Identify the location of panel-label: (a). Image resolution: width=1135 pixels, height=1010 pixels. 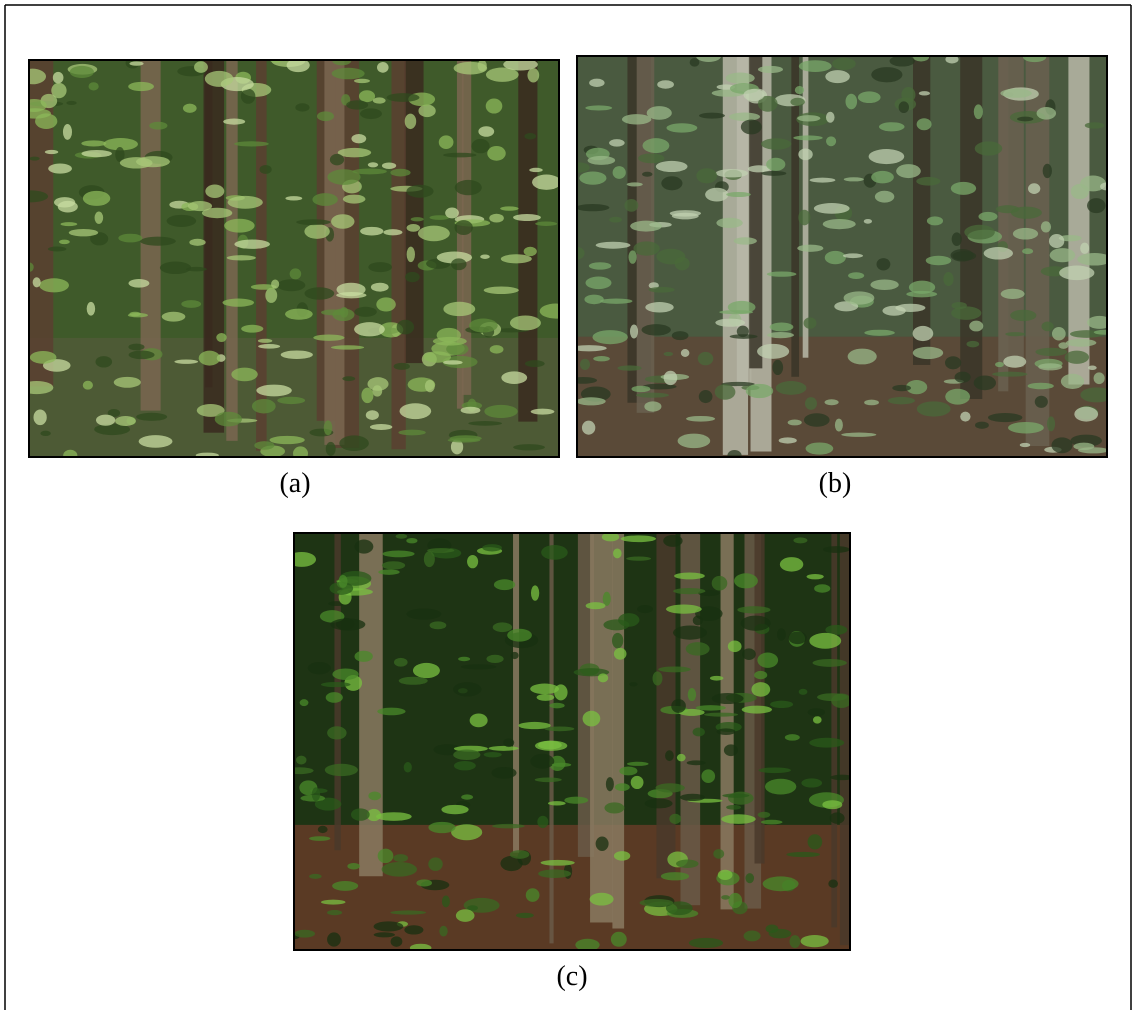
(294, 483).